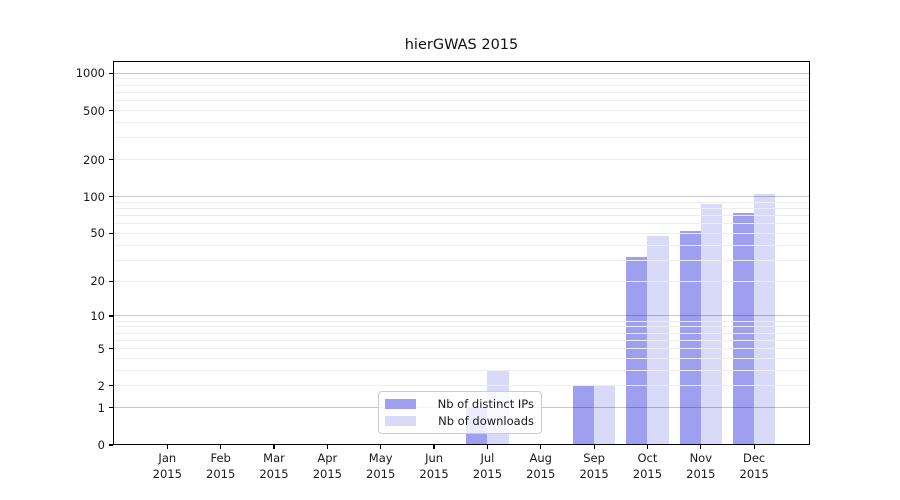 The image size is (900, 500). I want to click on x-tick-label-aug: Aug 2015, so click(541, 466).